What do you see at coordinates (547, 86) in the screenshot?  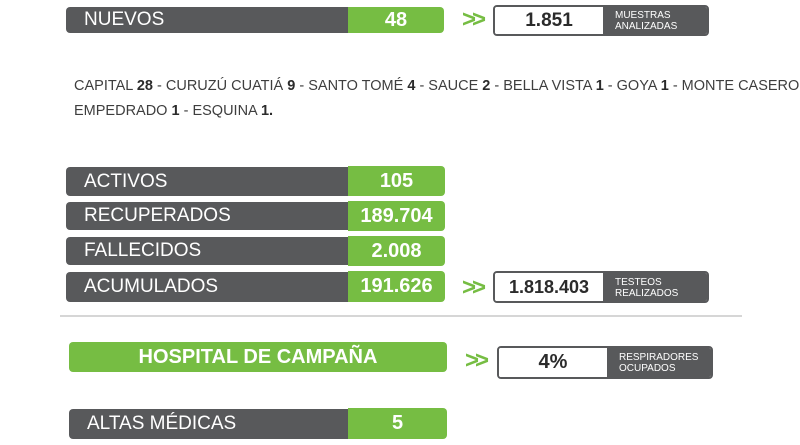 I see `city-bella-vista: - BELLA VISTA 1` at bounding box center [547, 86].